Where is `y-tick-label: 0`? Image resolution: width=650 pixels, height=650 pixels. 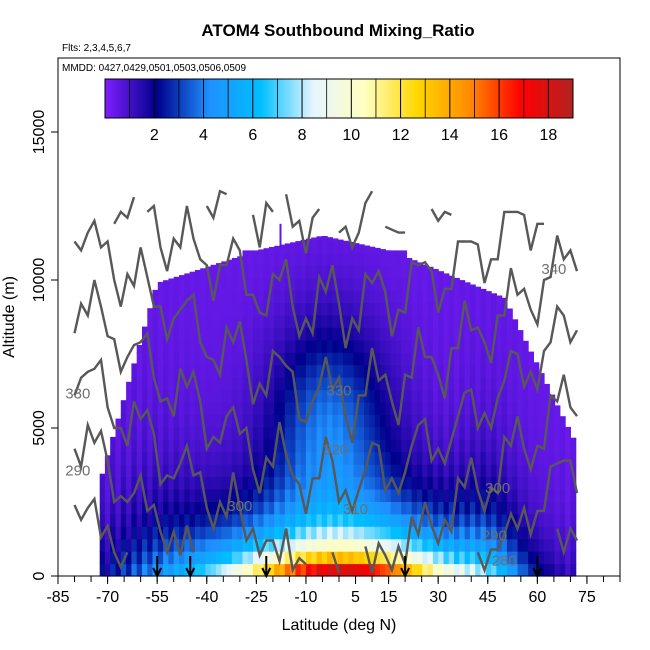
y-tick-label: 0 is located at coordinates (39, 575).